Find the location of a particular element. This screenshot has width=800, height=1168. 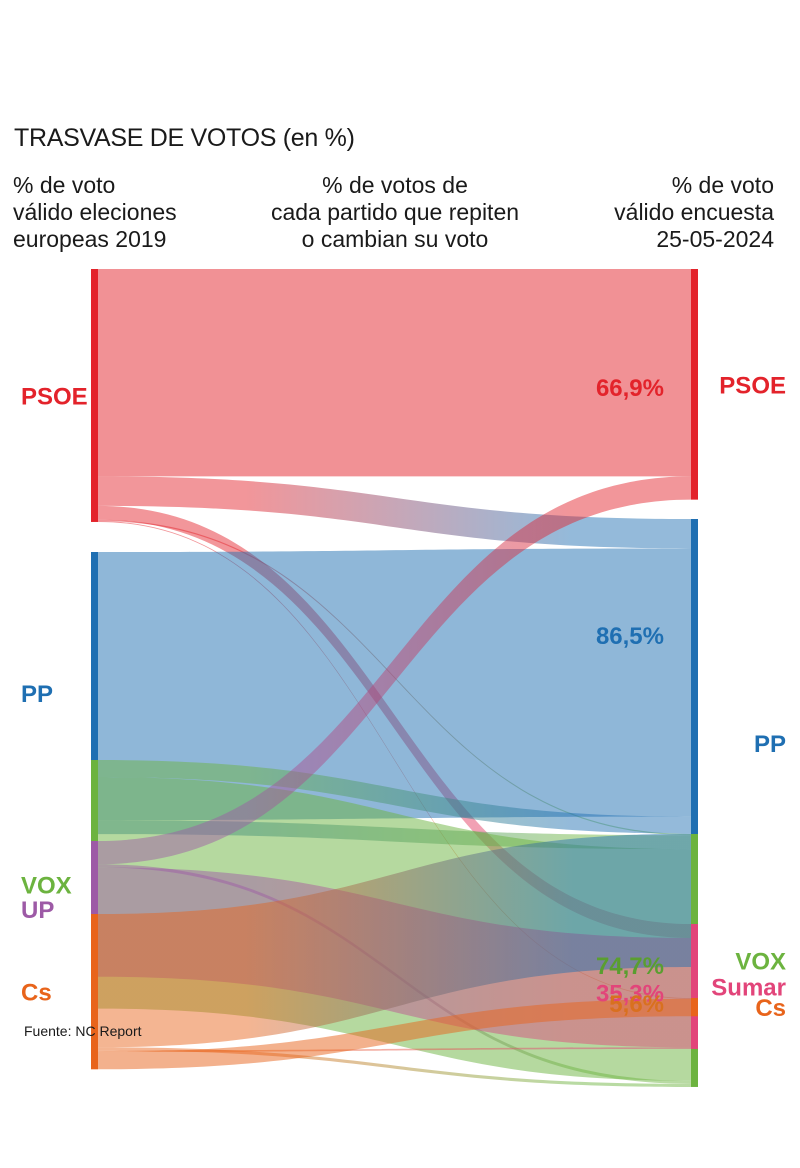

right-label-sumar: Sumar is located at coordinates (748, 987).